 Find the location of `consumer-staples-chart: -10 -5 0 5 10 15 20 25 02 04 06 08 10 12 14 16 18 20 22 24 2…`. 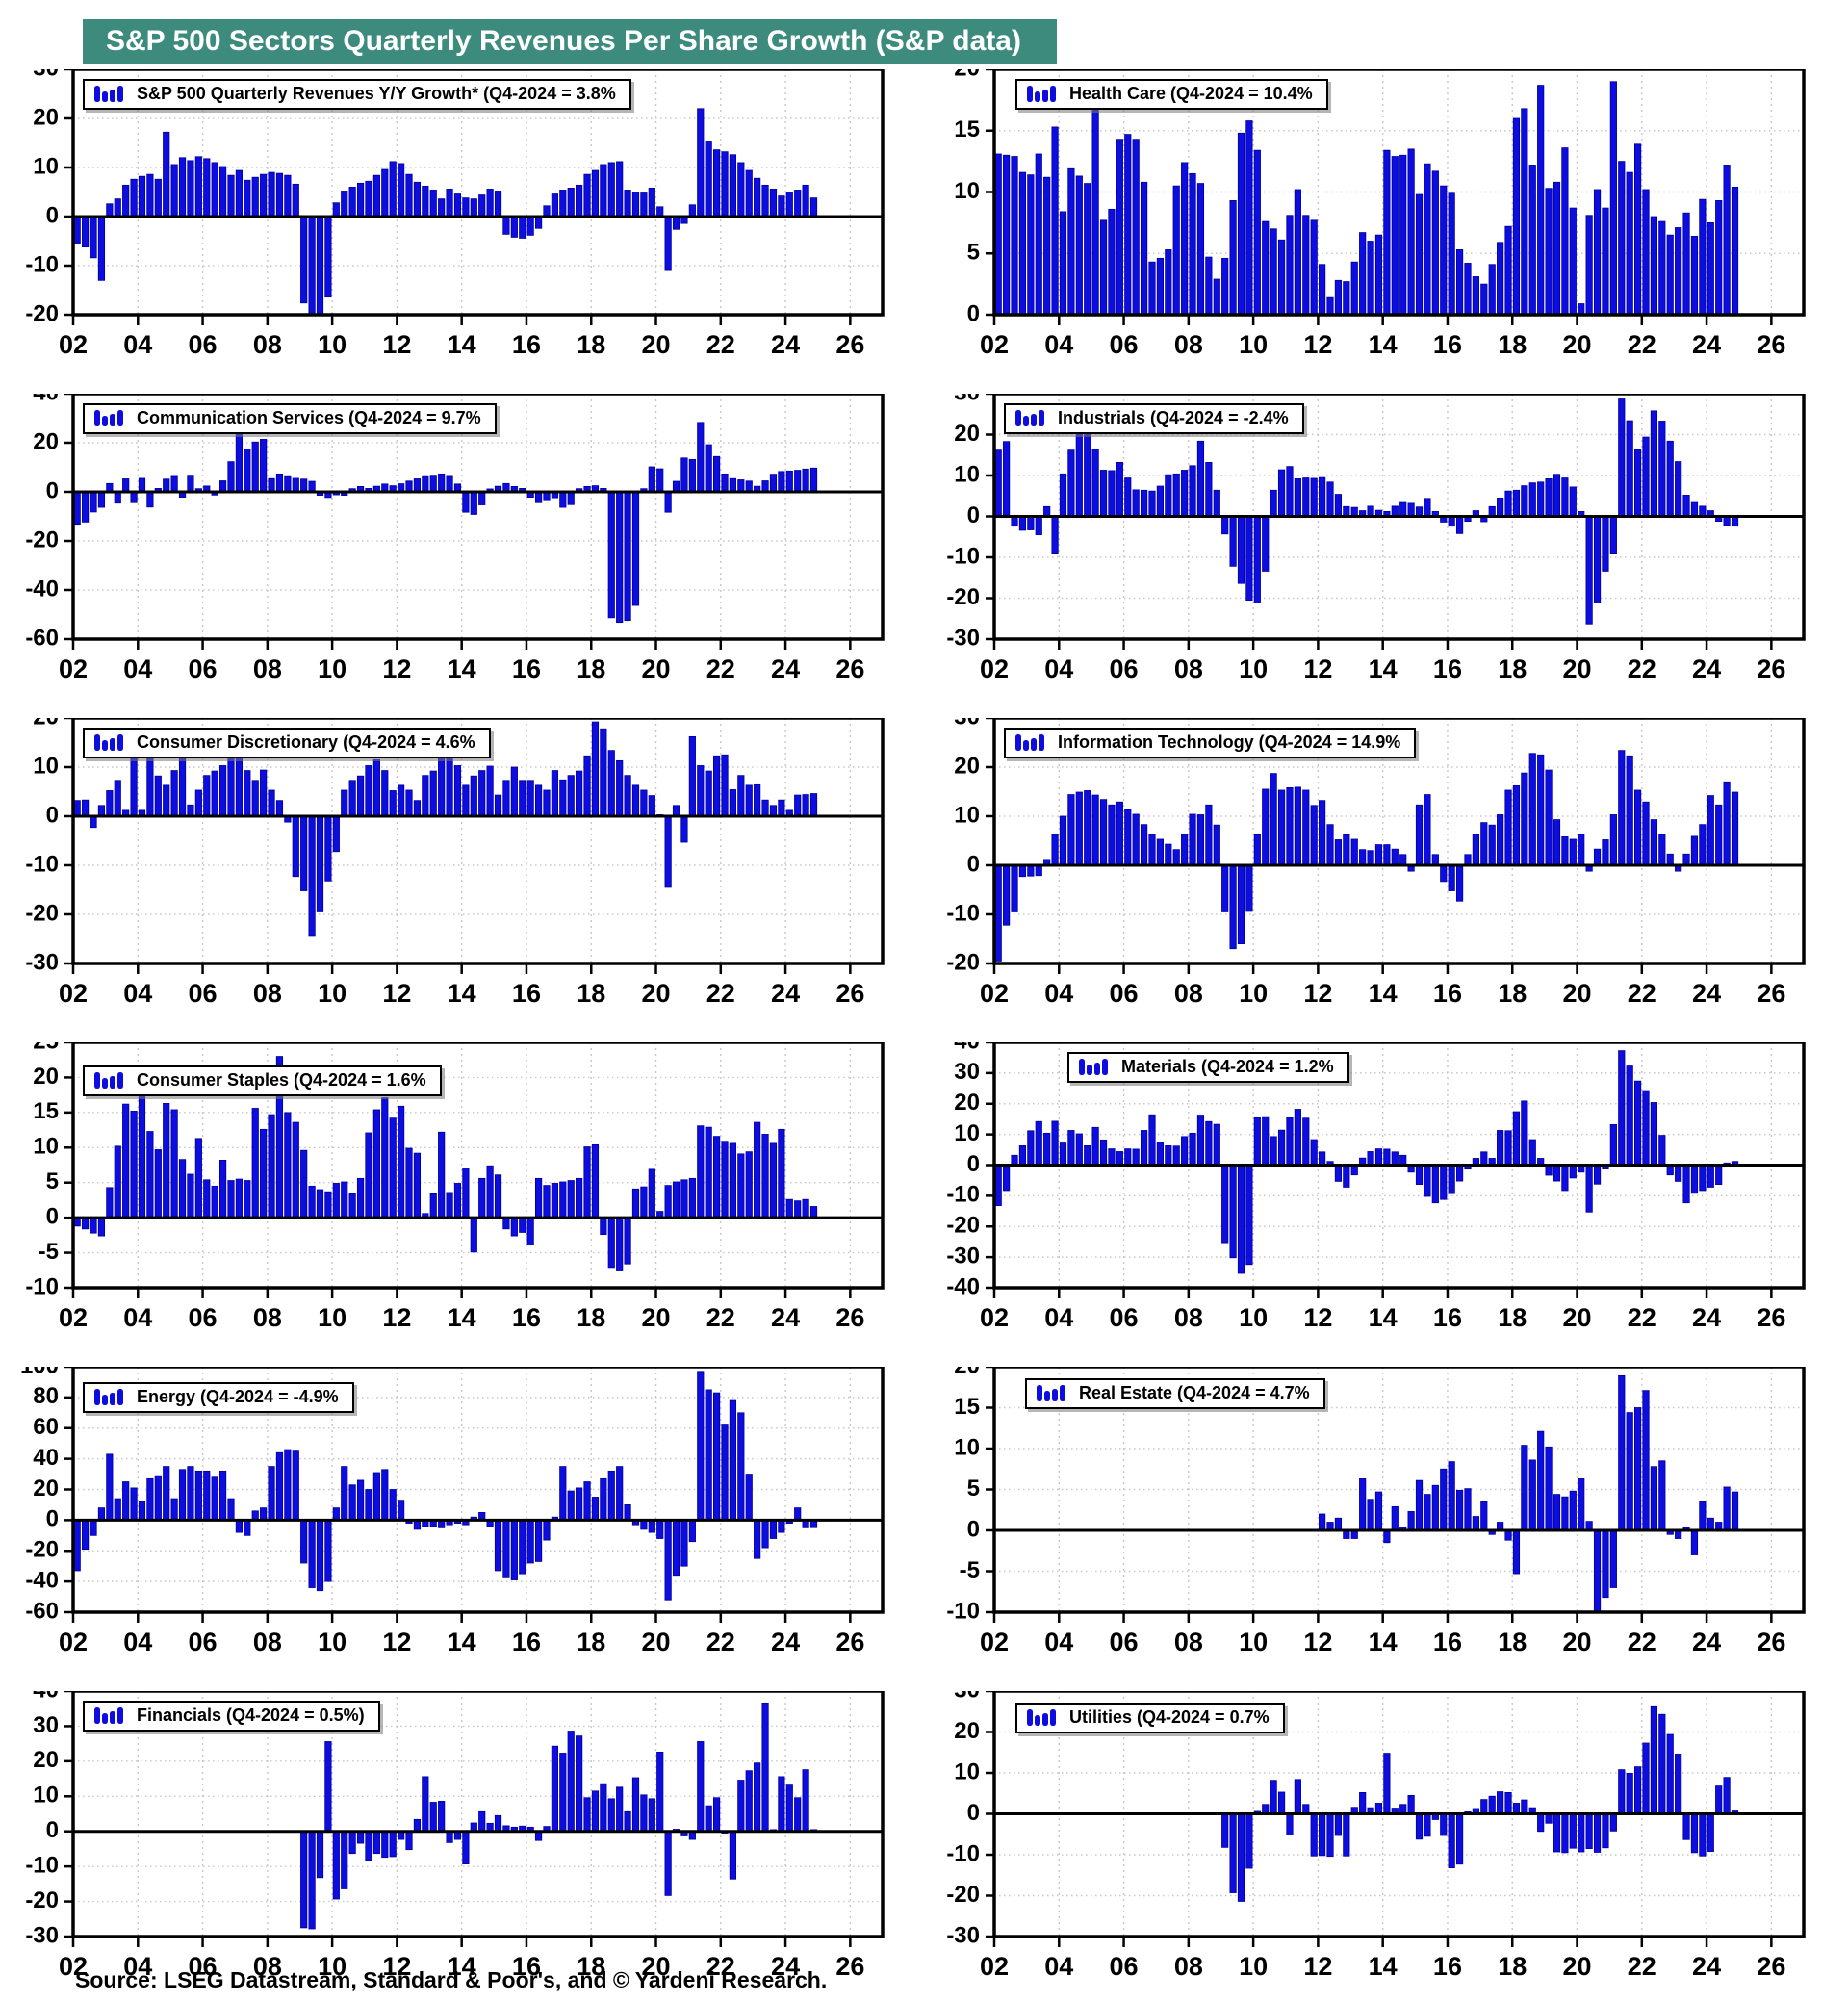

consumer-staples-chart: -10 -5 0 5 10 15 20 25 02 04 06 08 10 12 14 16 18 20 22 24 2… is located at coordinates (461, 1185).